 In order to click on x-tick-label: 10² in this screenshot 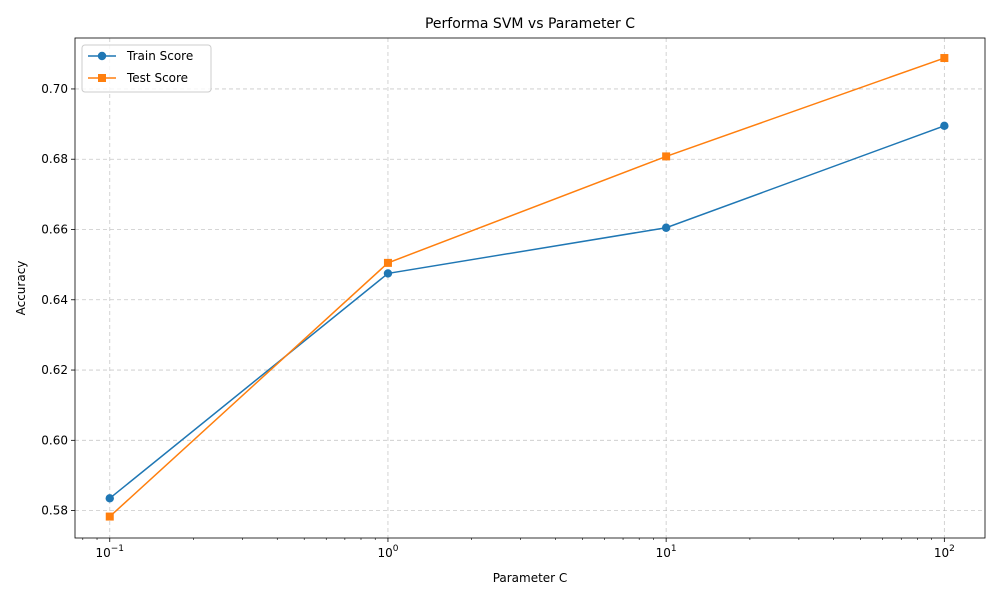, I will do `click(944, 552)`.